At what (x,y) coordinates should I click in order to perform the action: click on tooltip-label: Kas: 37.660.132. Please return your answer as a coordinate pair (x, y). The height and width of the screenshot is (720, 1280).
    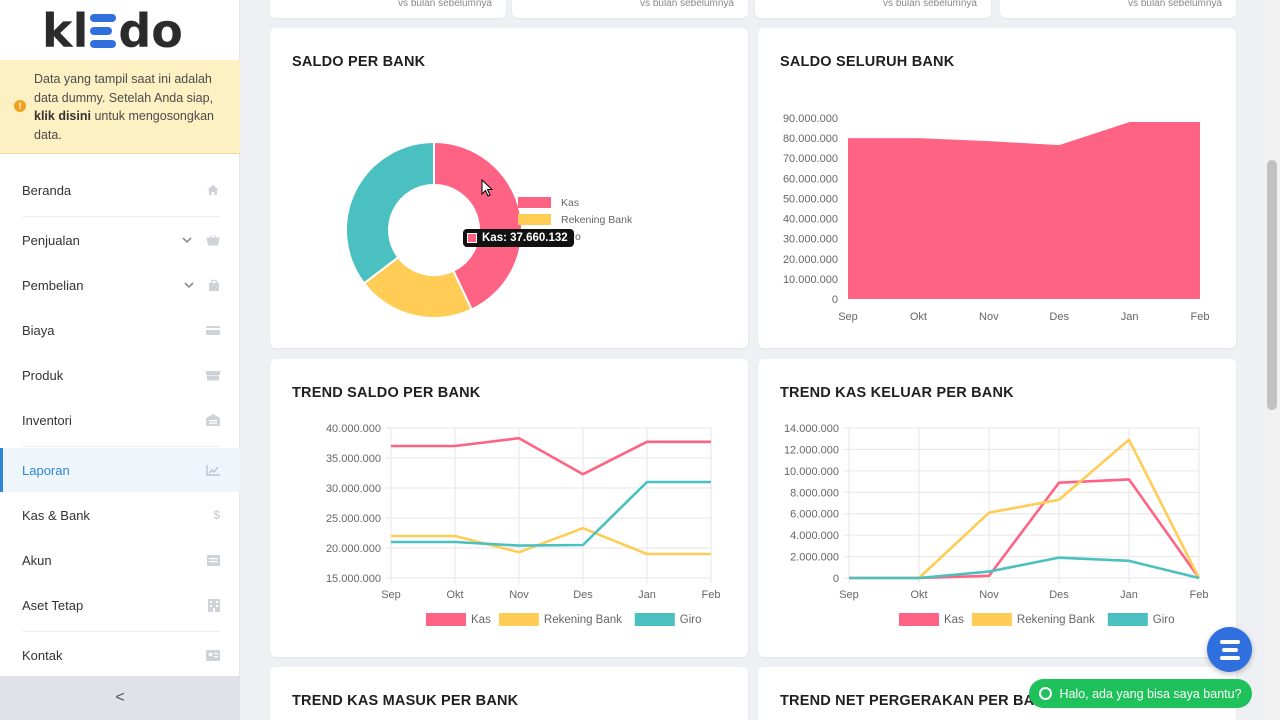
    Looking at the image, I should click on (525, 238).